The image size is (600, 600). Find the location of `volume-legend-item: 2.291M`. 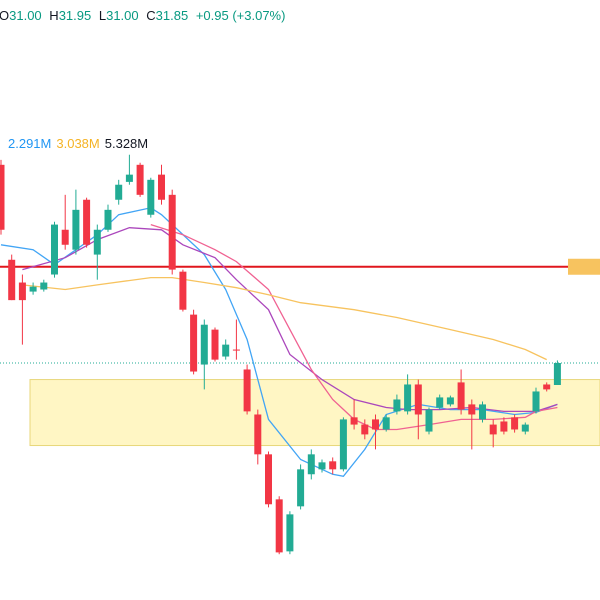

volume-legend-item: 2.291M is located at coordinates (29, 143).